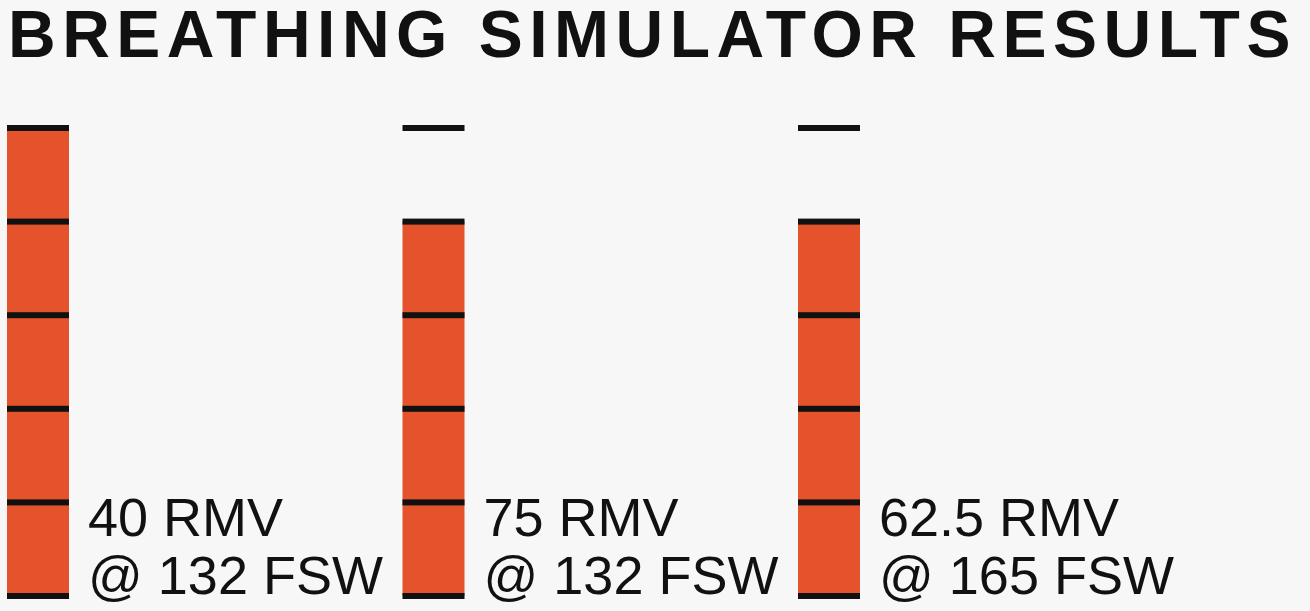 The height and width of the screenshot is (611, 1310). I want to click on x-tick-label: 75 RMV @ 132 FSW, so click(631, 546).